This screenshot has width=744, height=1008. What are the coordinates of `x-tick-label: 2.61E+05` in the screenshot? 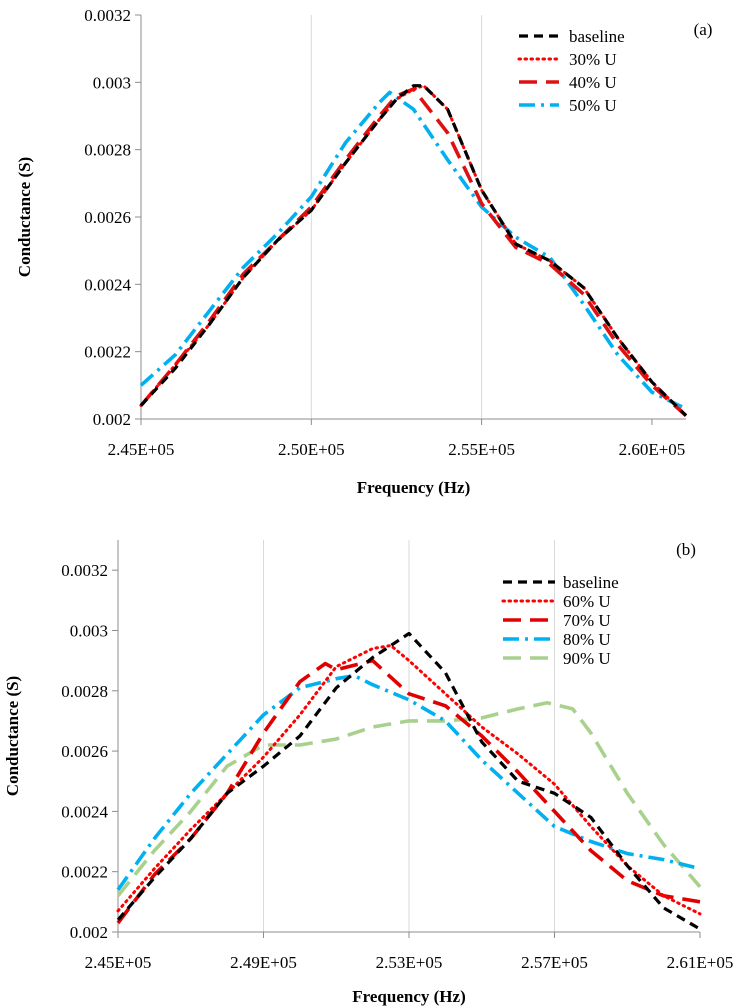 It's located at (700, 962).